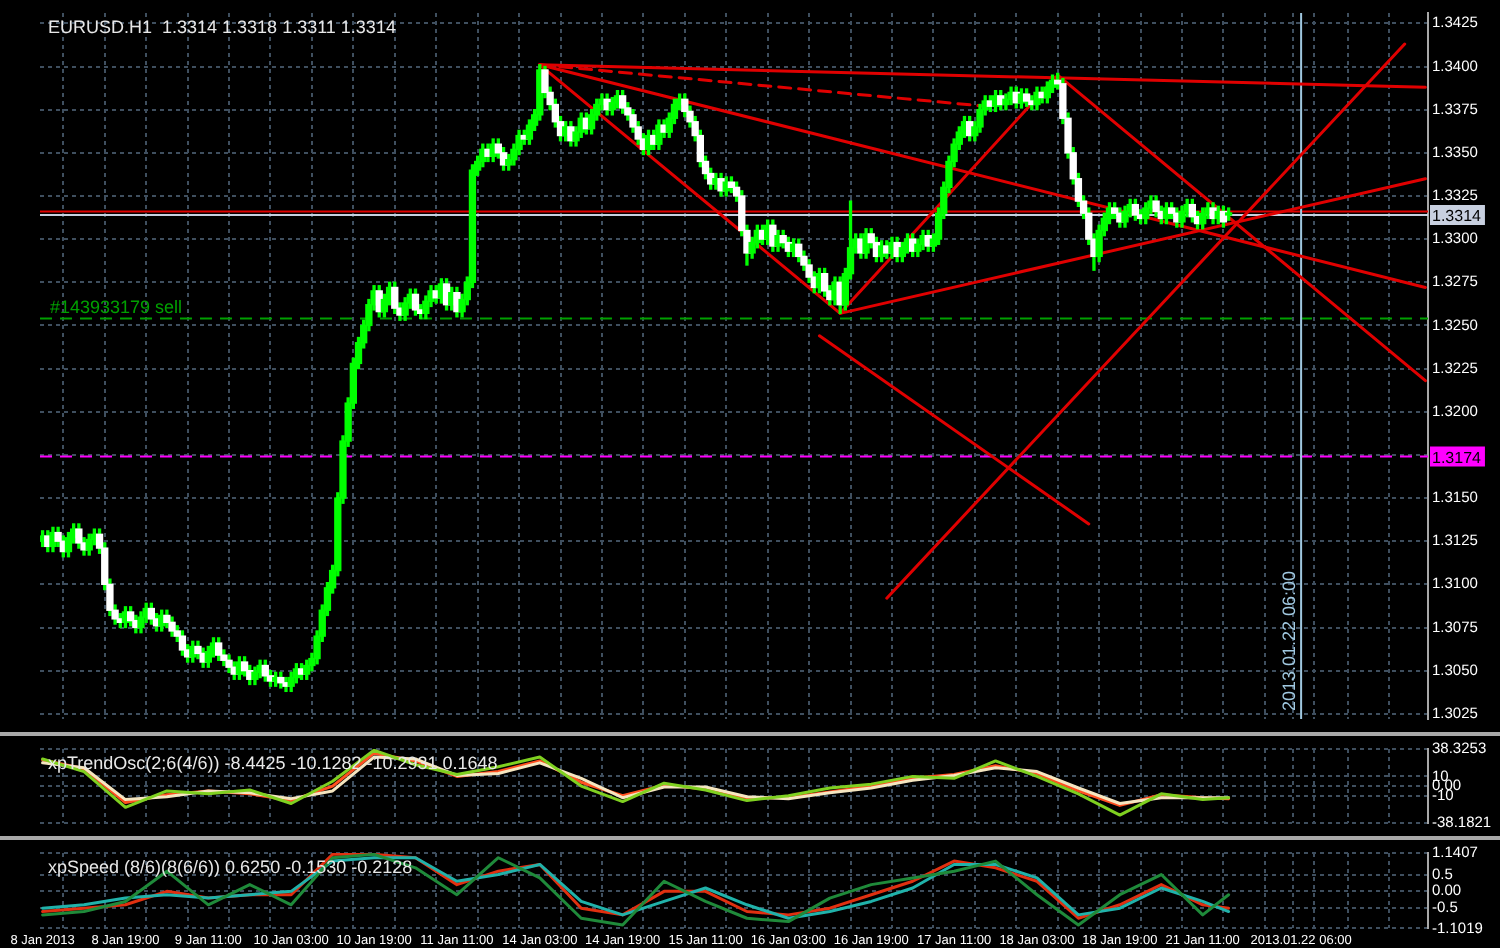  What do you see at coordinates (1457, 457) in the screenshot?
I see `ref-line-label: 1.3174` at bounding box center [1457, 457].